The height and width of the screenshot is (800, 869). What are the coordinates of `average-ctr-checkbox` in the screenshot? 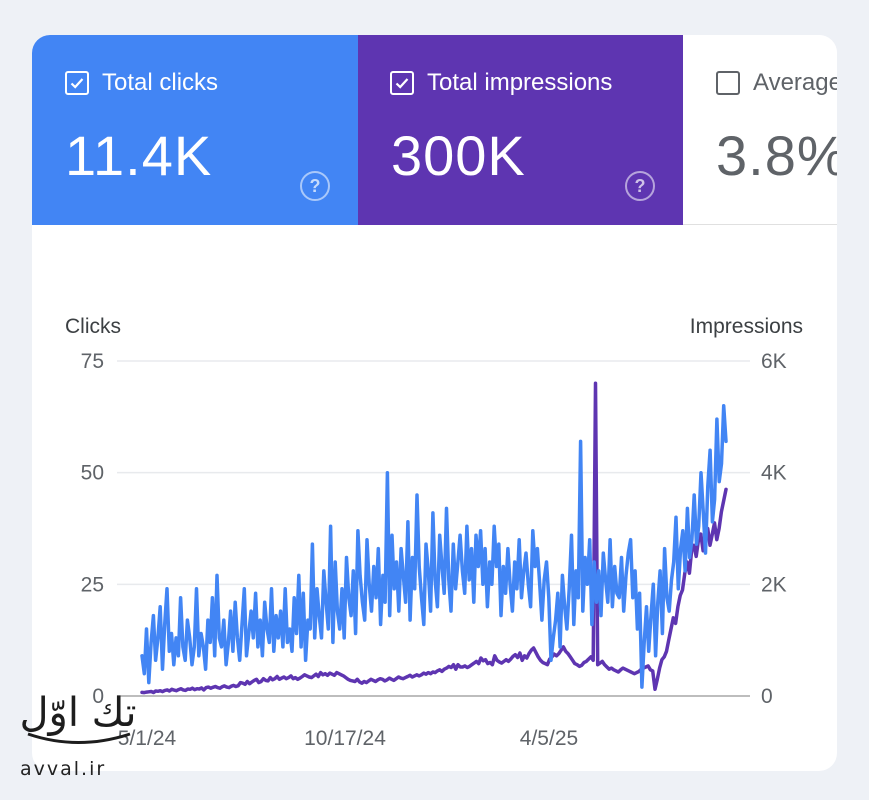 It's located at (728, 83).